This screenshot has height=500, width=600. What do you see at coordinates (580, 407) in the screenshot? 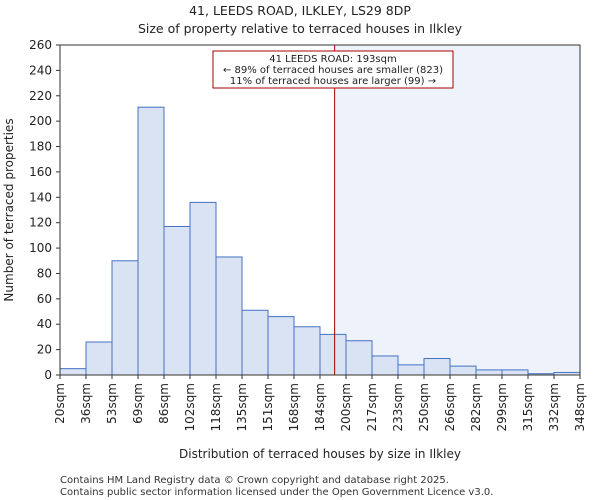
I see `x-tick-label: 348sqm` at bounding box center [580, 407].